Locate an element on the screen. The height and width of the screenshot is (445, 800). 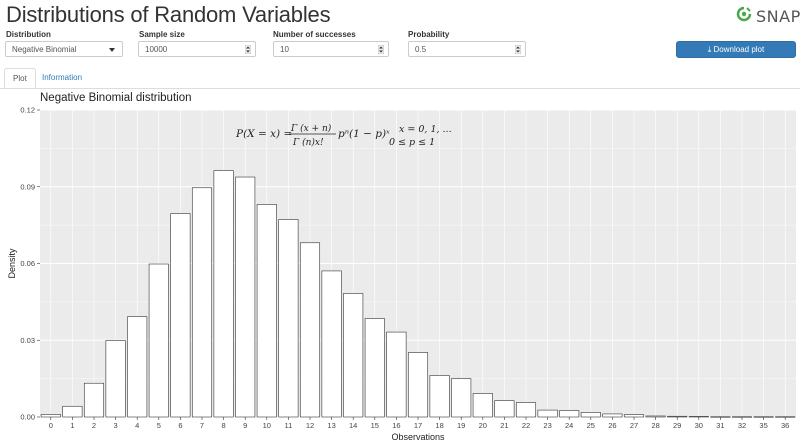
y-axis-ticks: 0.00 0.03 0.06 0.09 0.12 is located at coordinates (30, 264).